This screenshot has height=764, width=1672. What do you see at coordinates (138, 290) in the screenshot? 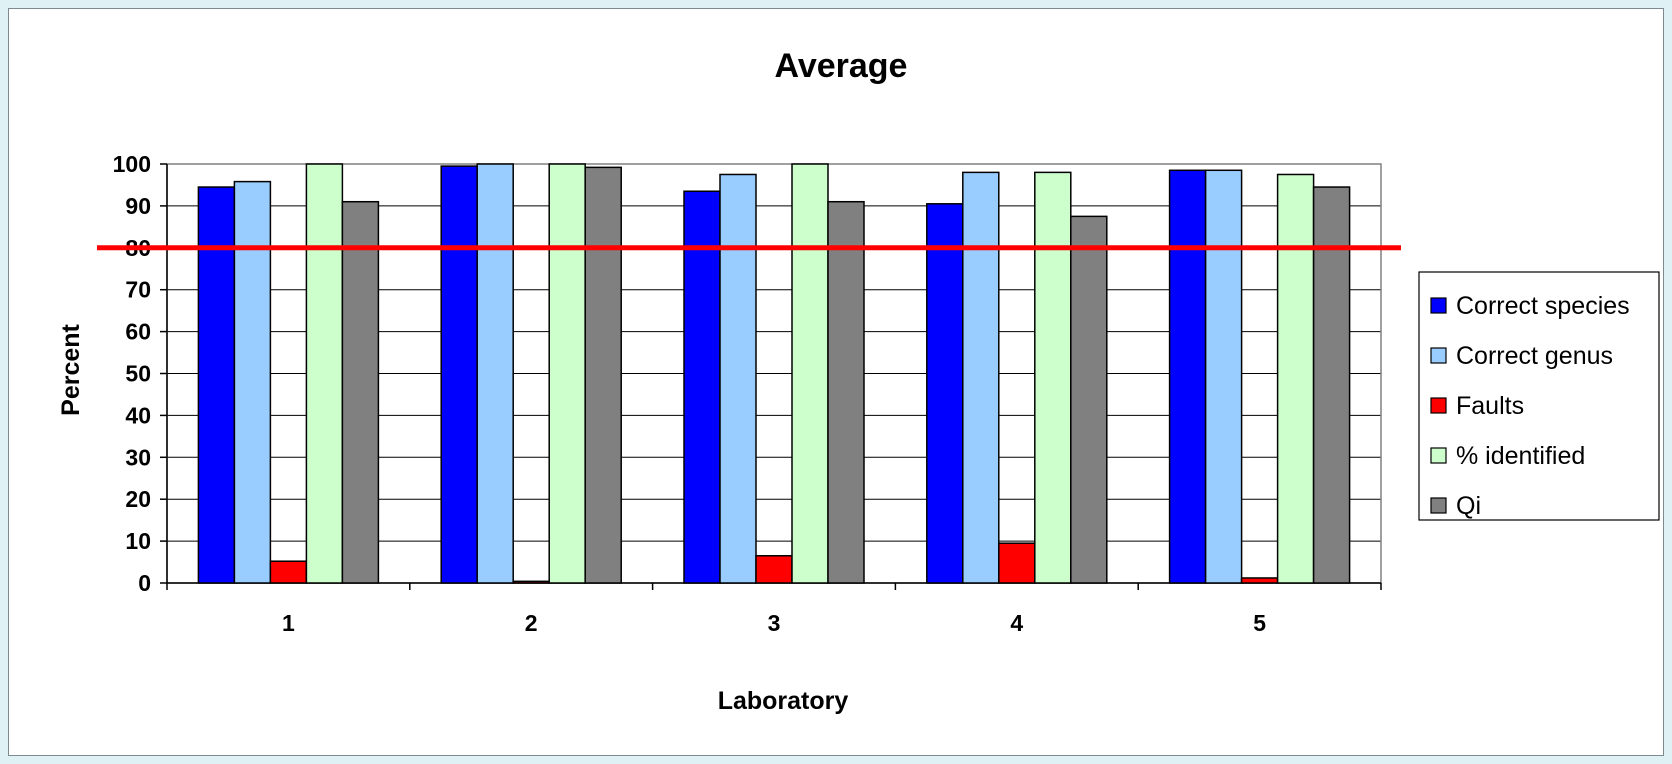
I see `y-tick-label: 70` at bounding box center [138, 290].